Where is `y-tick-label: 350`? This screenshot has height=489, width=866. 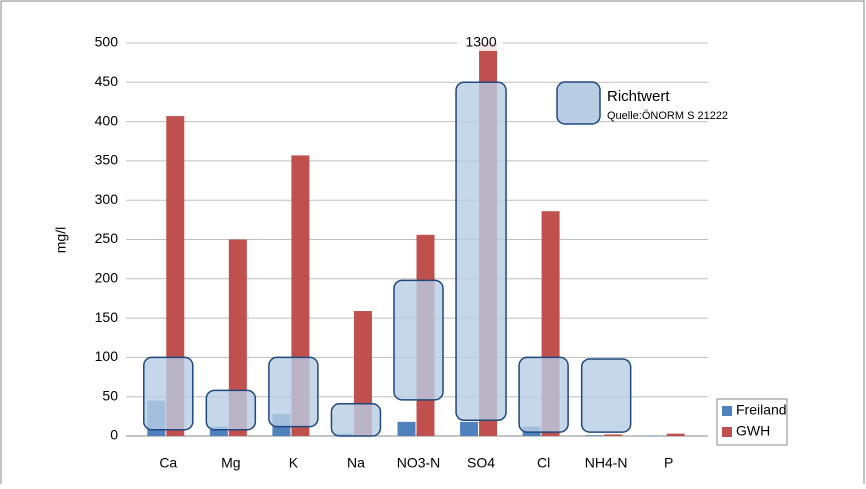
y-tick-label: 350 is located at coordinates (107, 160).